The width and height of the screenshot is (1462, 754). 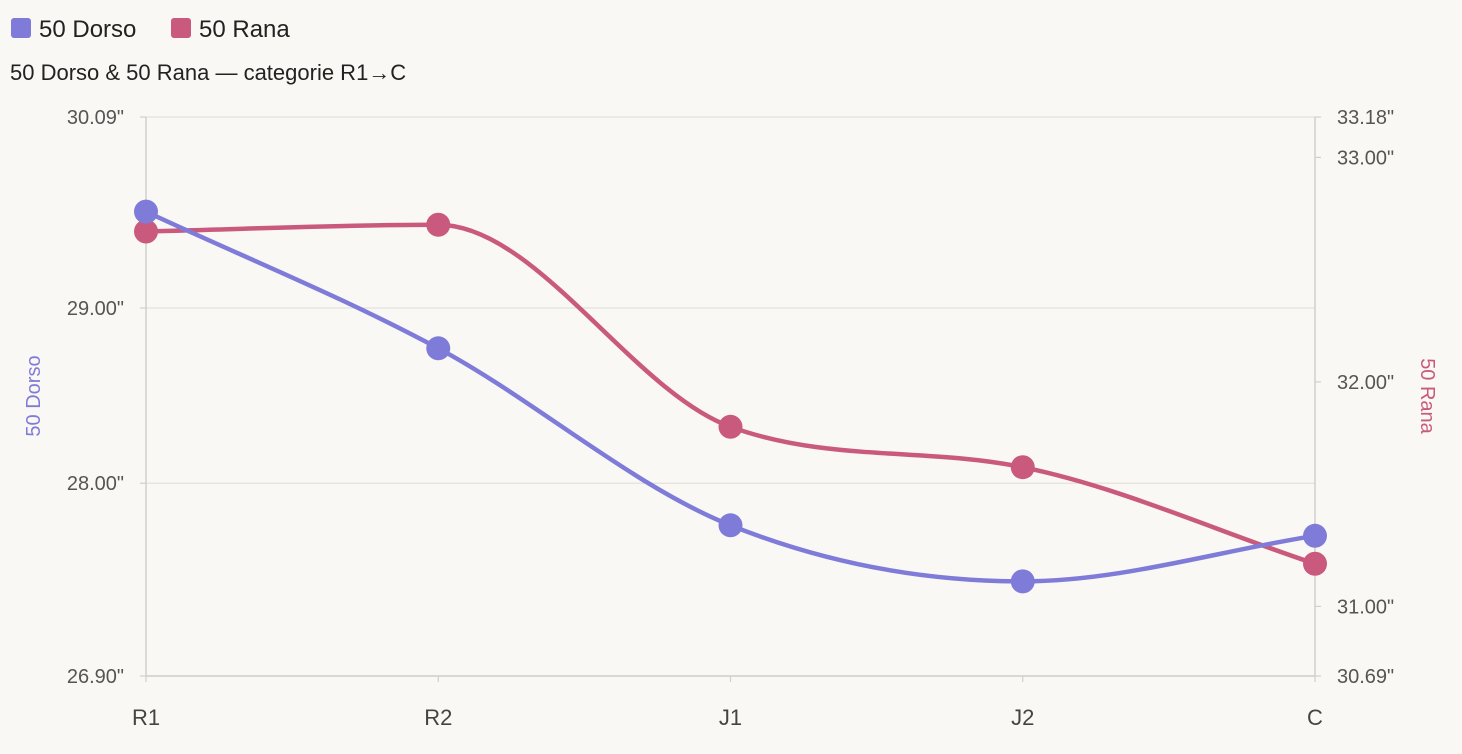 What do you see at coordinates (727, 703) in the screenshot?
I see `x-axis-ticks: R1 R2 J1 J2 C` at bounding box center [727, 703].